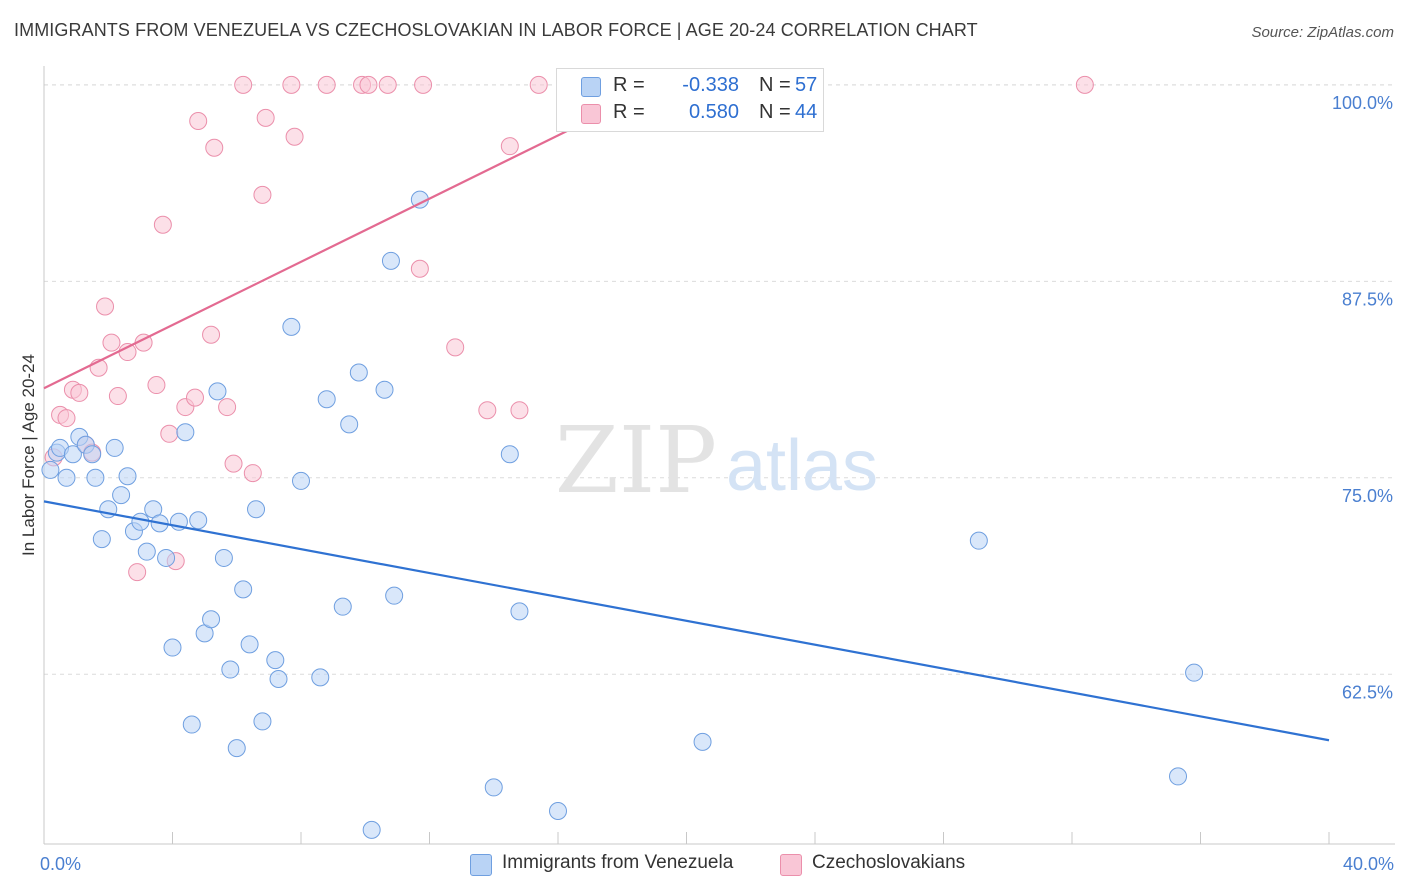 The width and height of the screenshot is (1406, 892). What do you see at coordinates (806, 112) in the screenshot?
I see `n-value-czechoslovakians: 44` at bounding box center [806, 112].